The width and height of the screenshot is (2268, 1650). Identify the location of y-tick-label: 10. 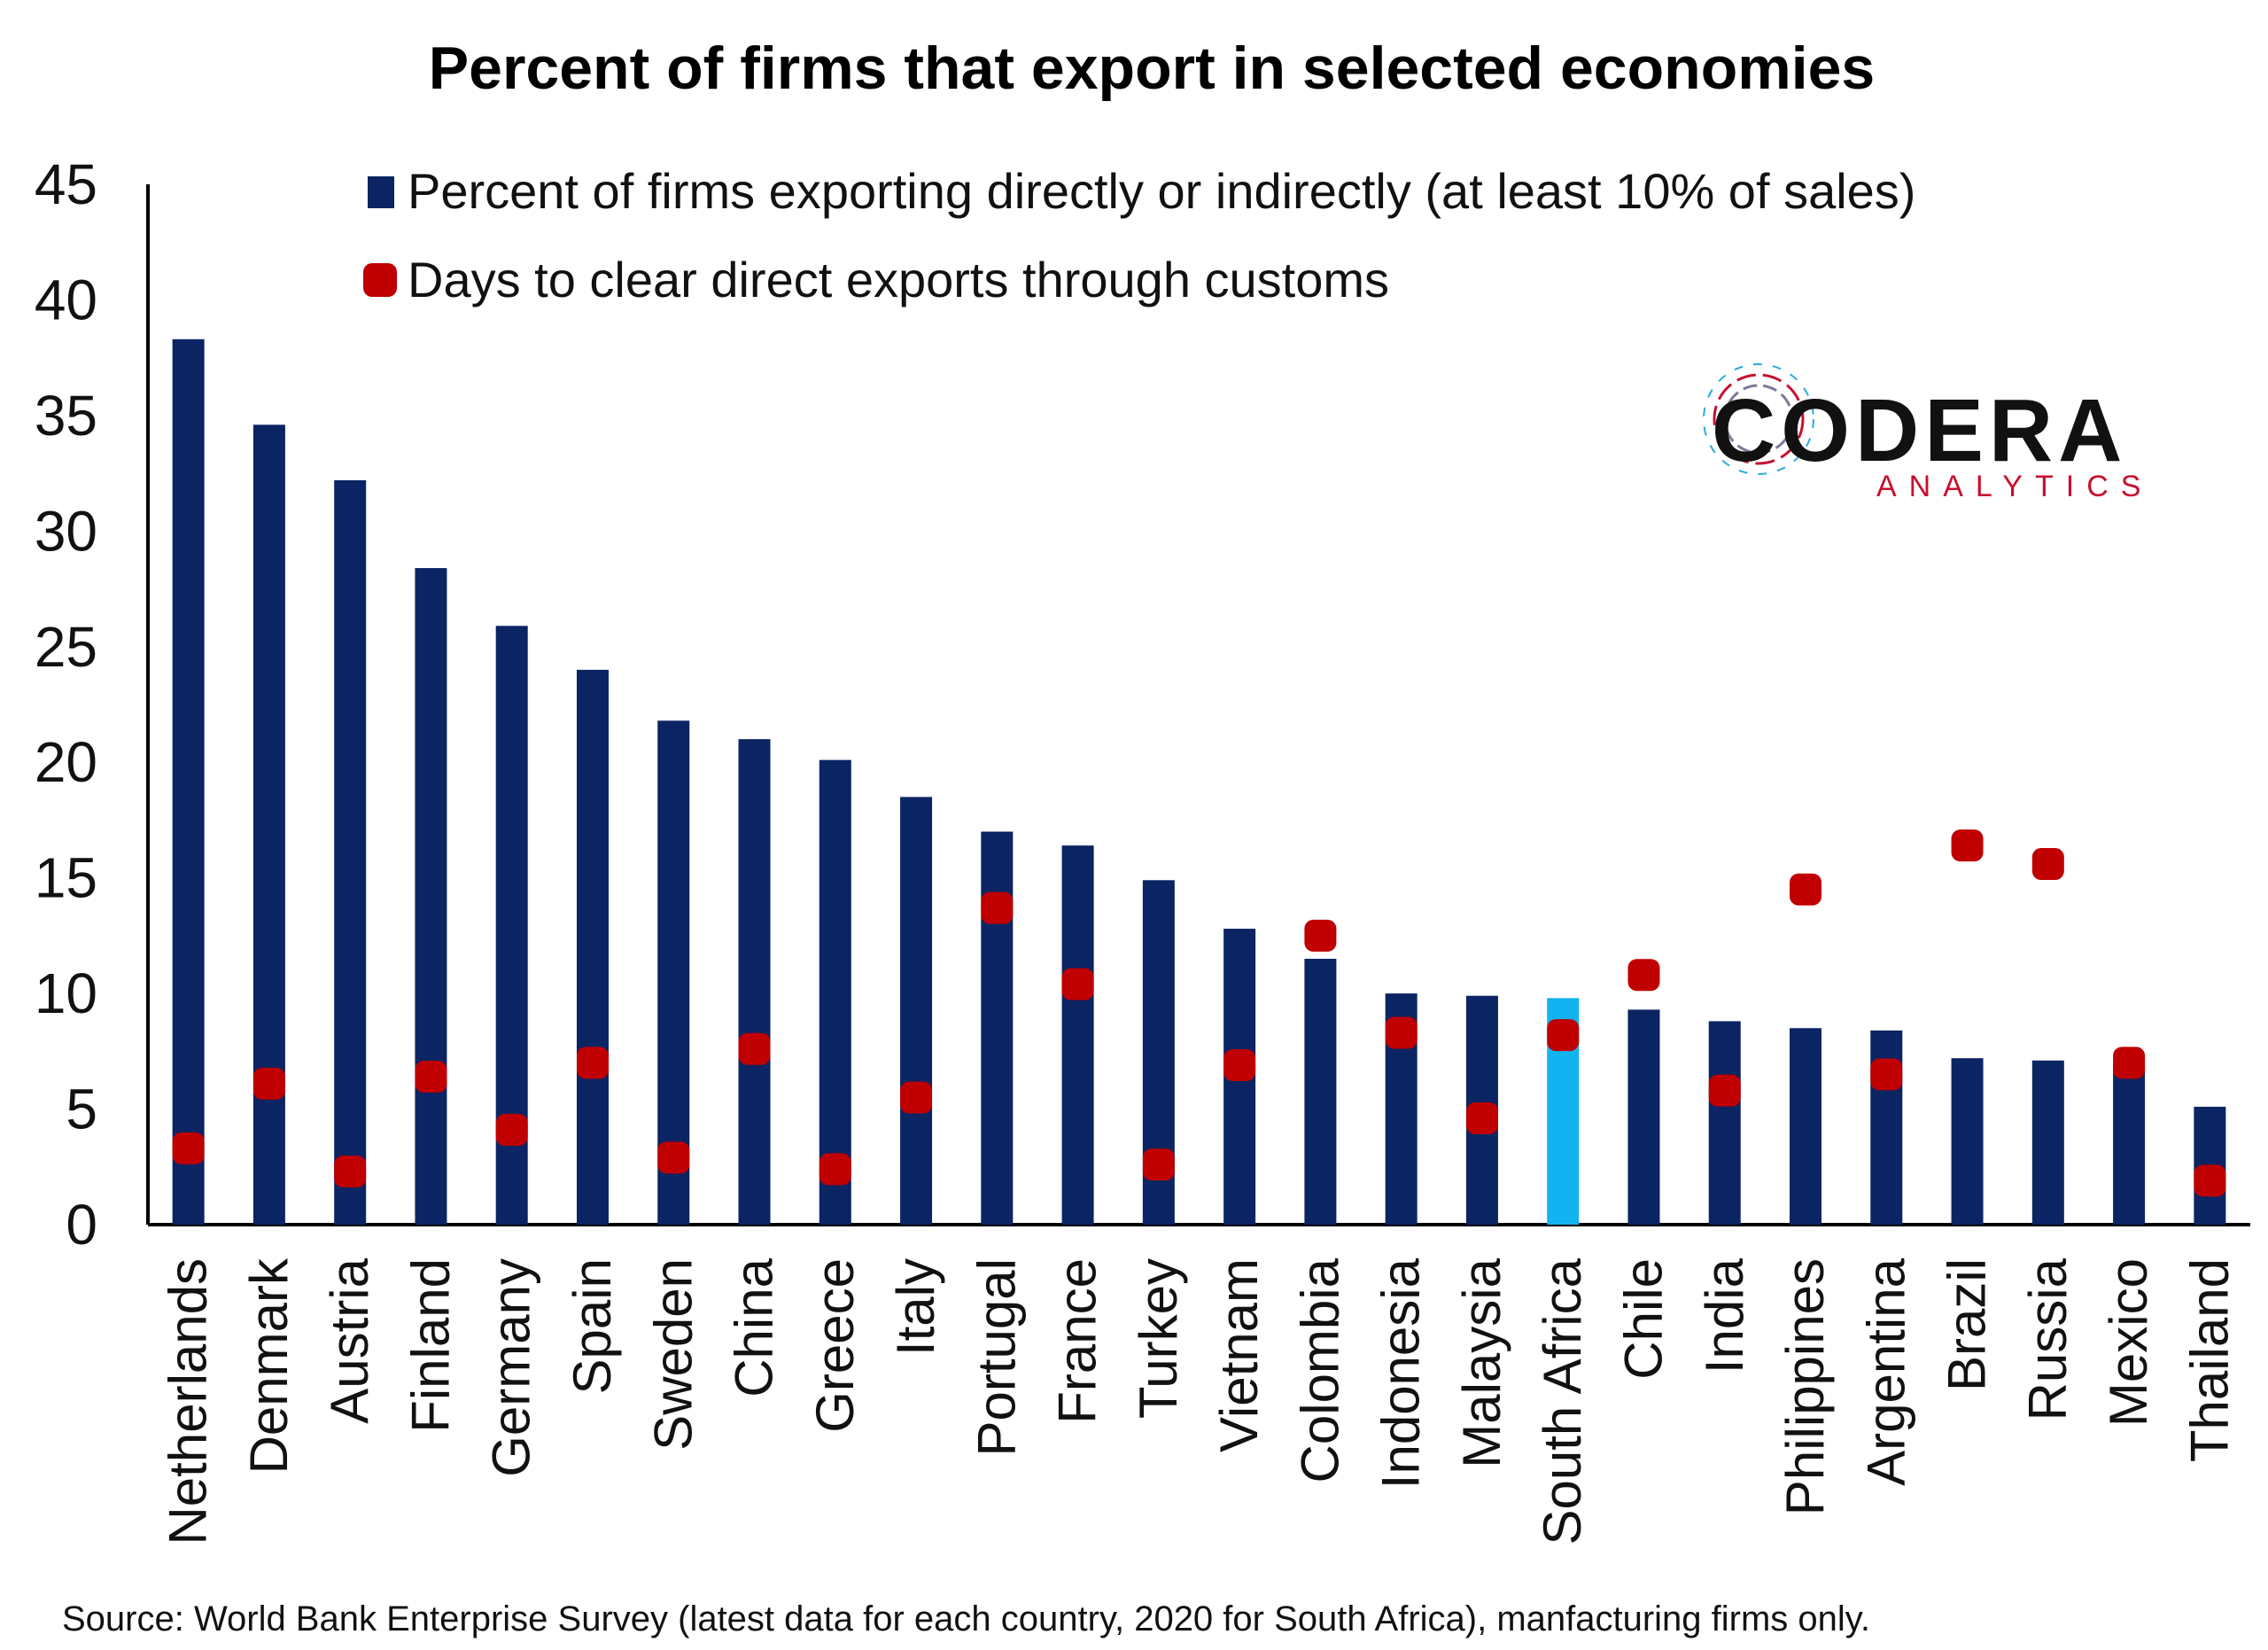
(66, 993).